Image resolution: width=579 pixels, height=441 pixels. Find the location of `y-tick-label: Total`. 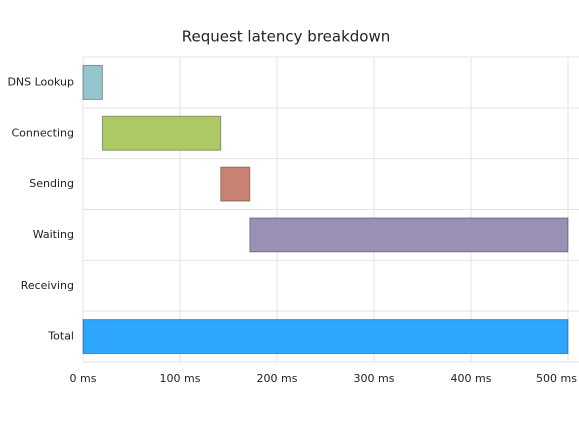

y-tick-label: Total is located at coordinates (60, 336).